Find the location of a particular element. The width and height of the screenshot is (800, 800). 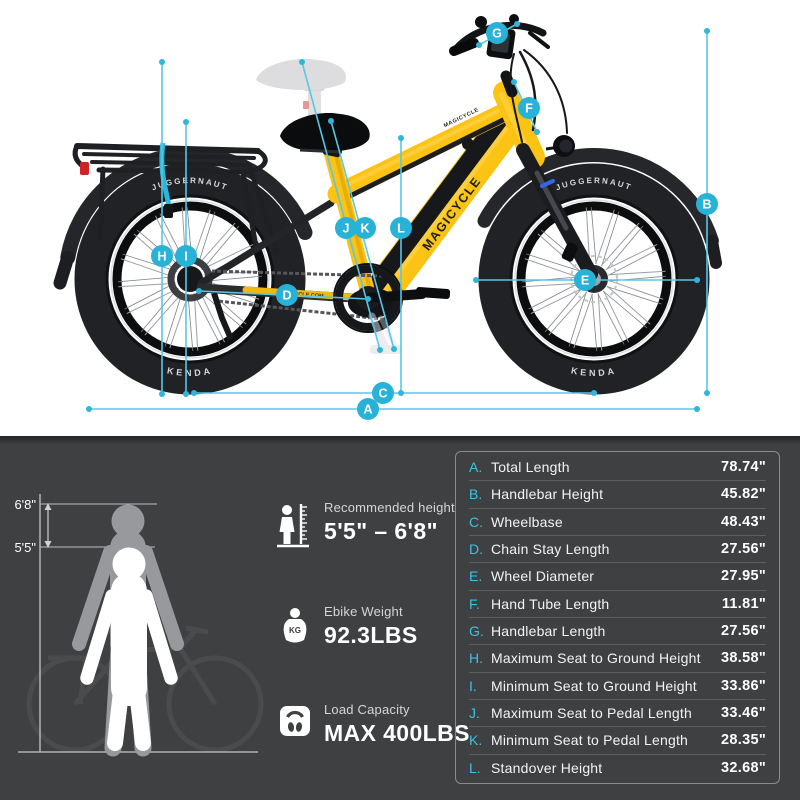

dimension-key: A. is located at coordinates (476, 467).